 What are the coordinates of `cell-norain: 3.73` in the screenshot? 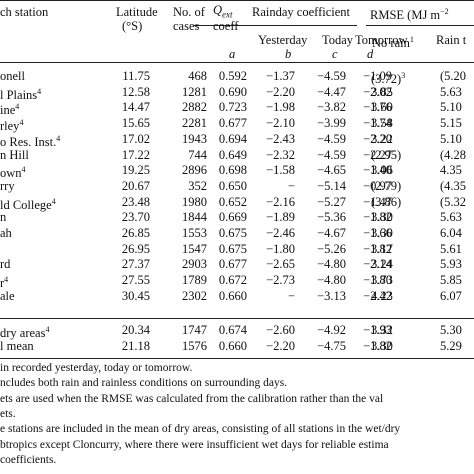 It's located at (382, 280).